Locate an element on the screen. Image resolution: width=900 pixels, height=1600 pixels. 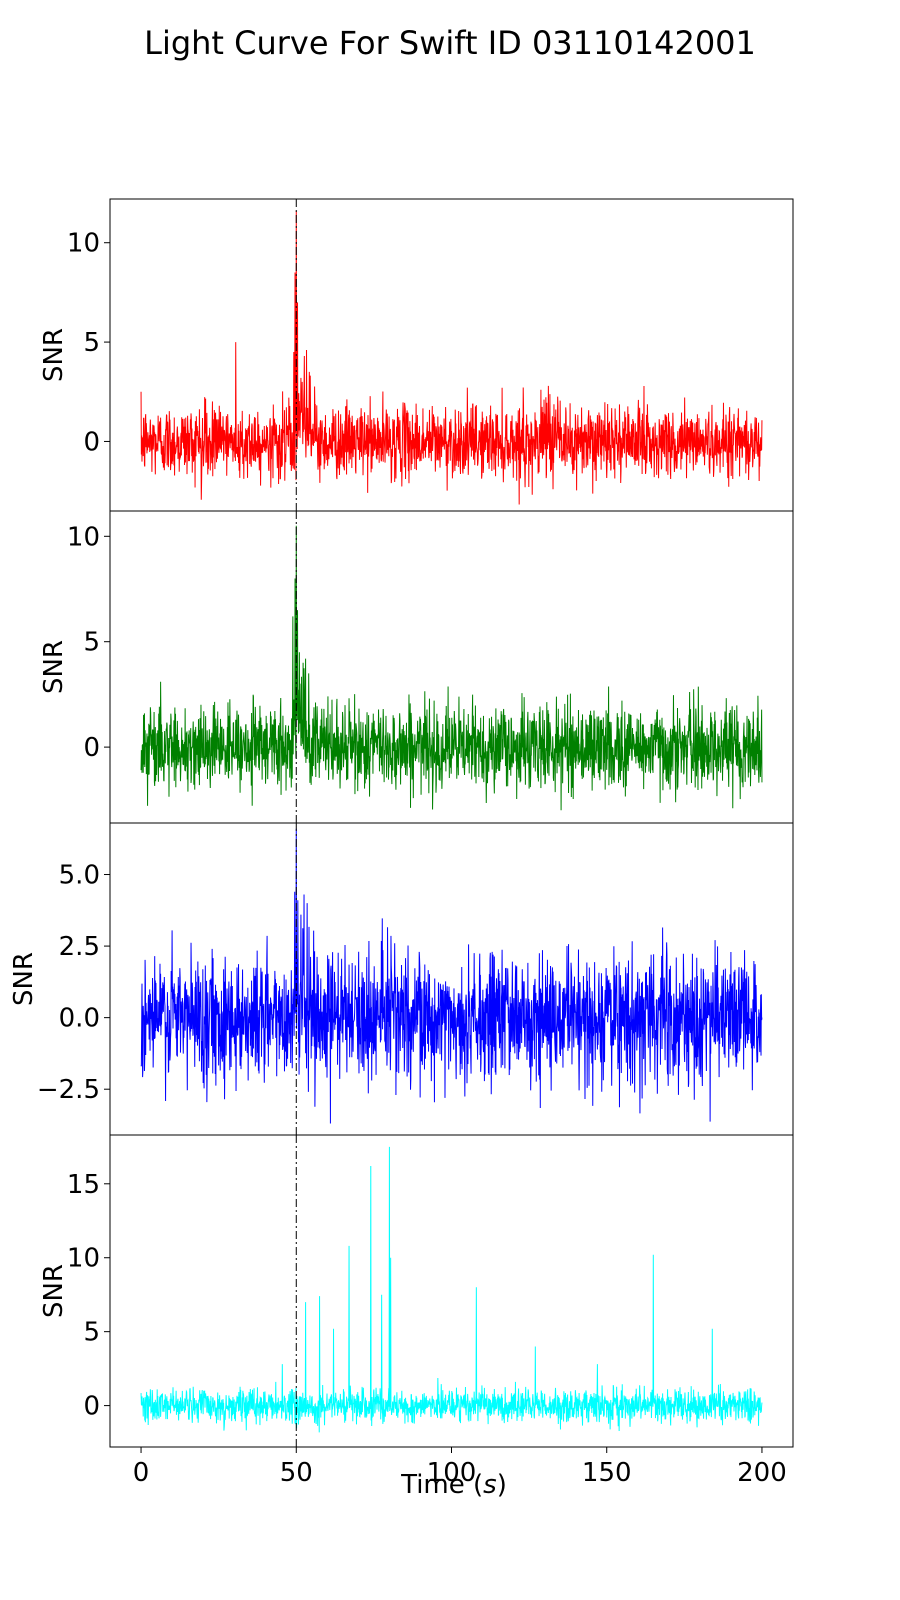
panel-2-frame is located at coordinates (451, 667).